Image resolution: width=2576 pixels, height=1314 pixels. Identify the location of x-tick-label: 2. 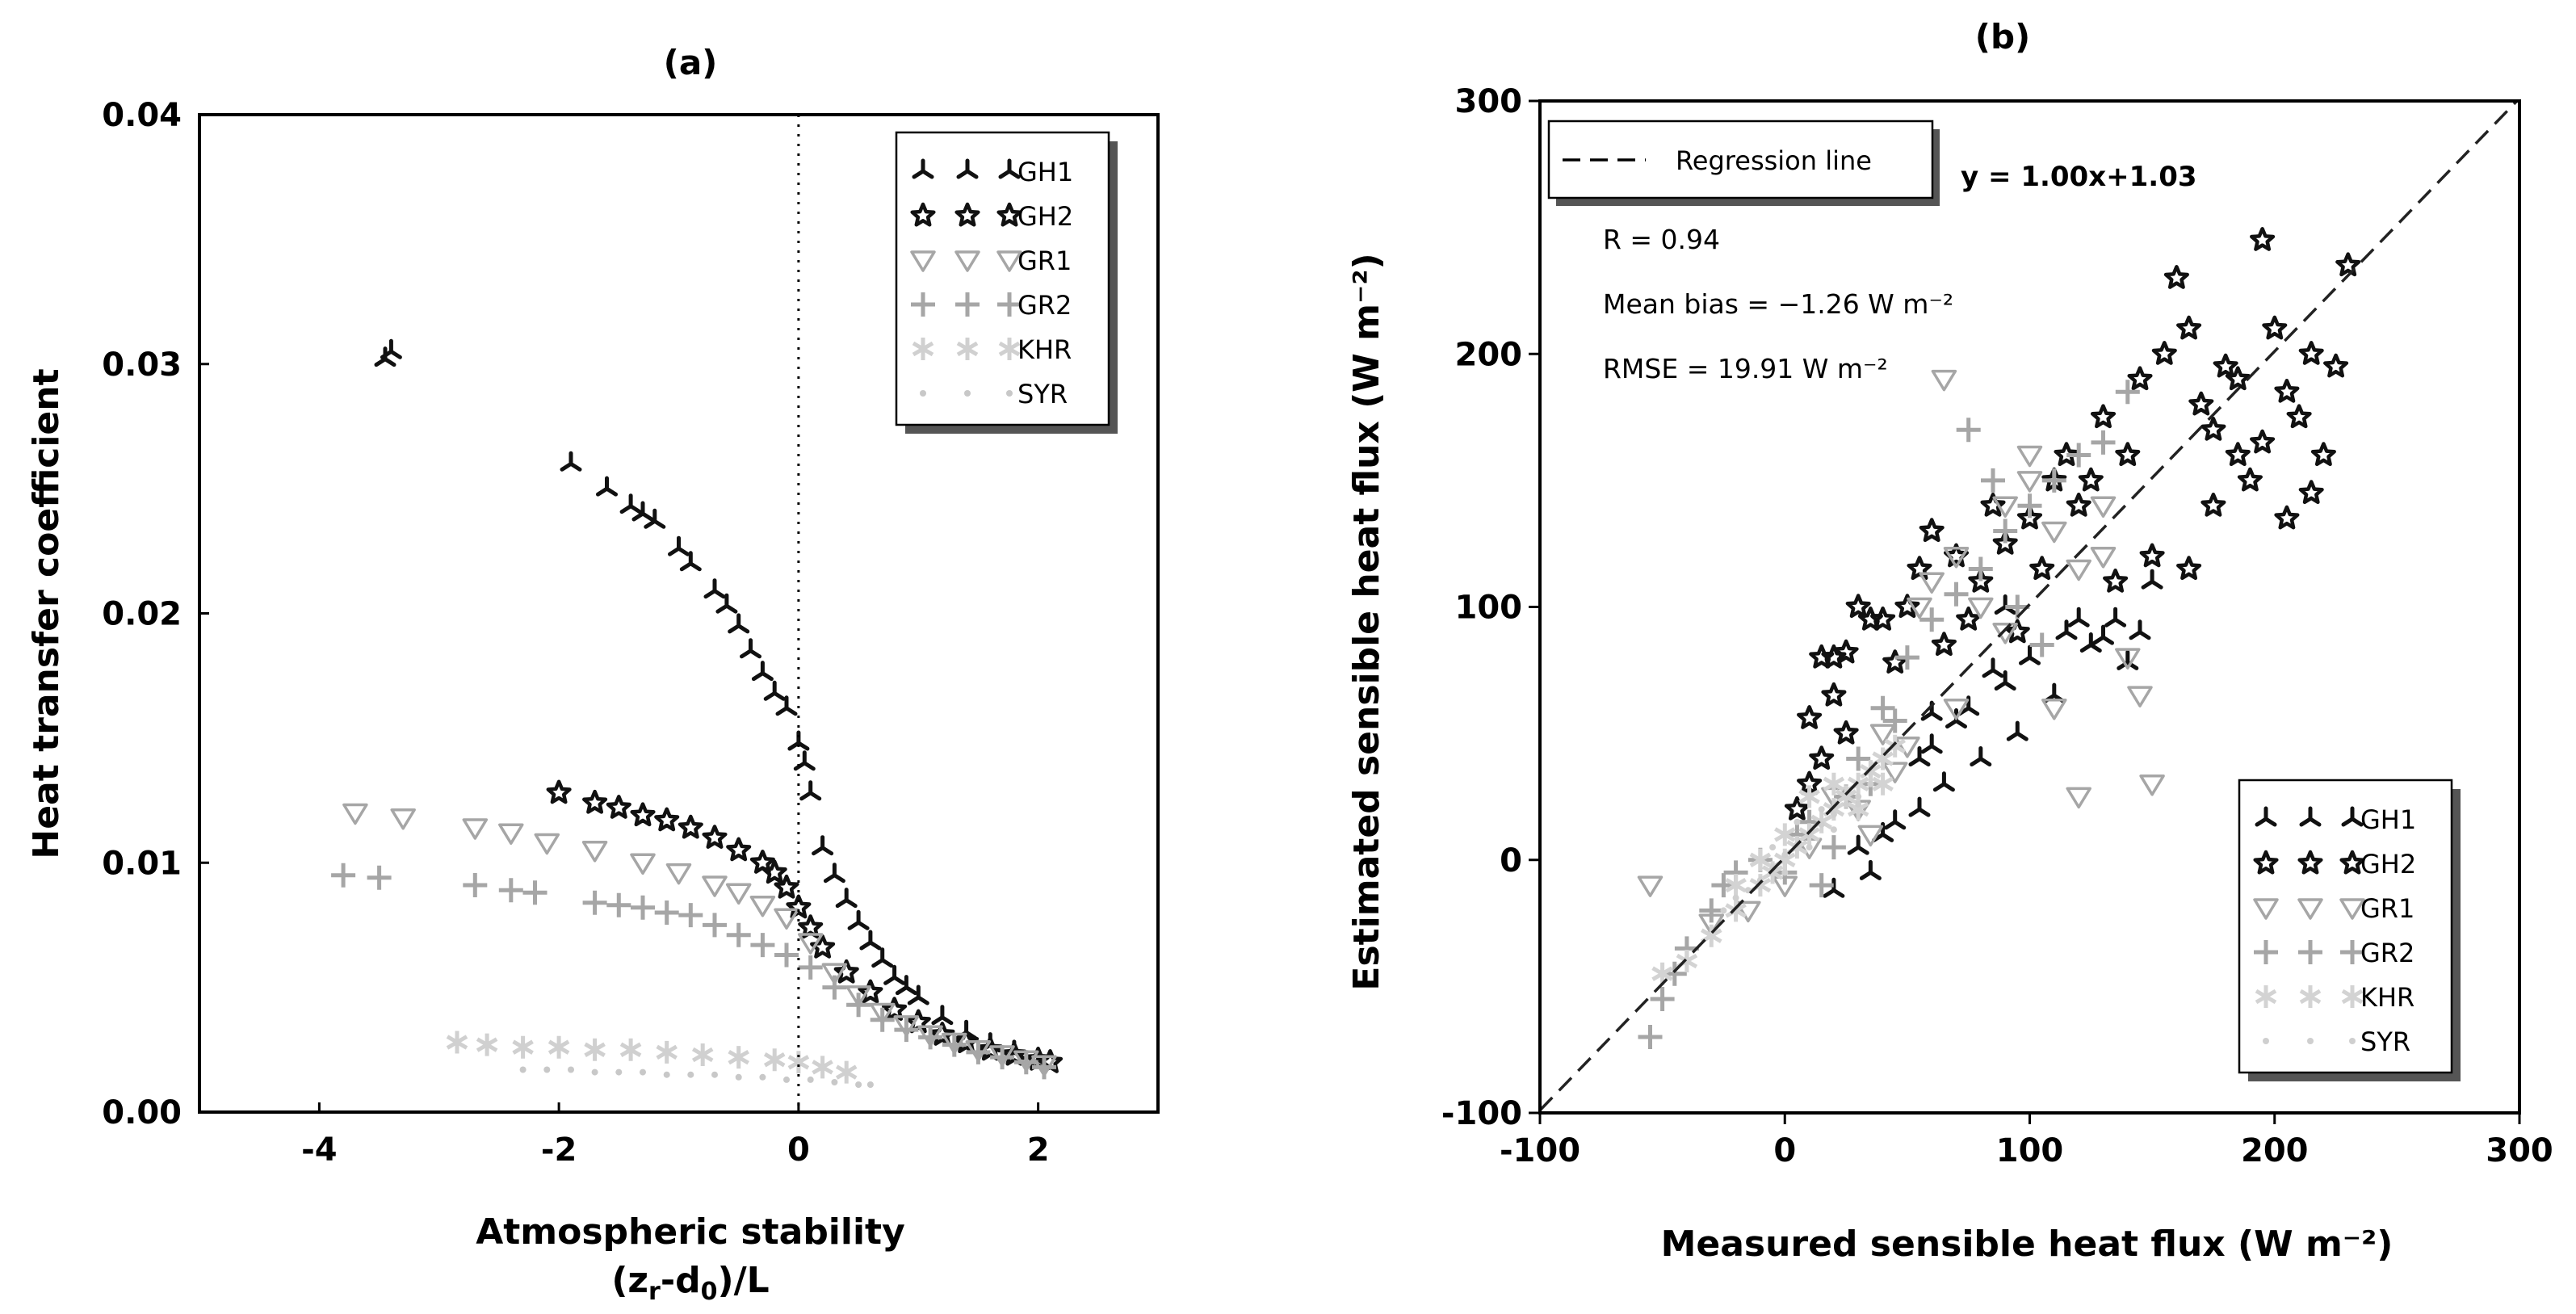
(1038, 1150).